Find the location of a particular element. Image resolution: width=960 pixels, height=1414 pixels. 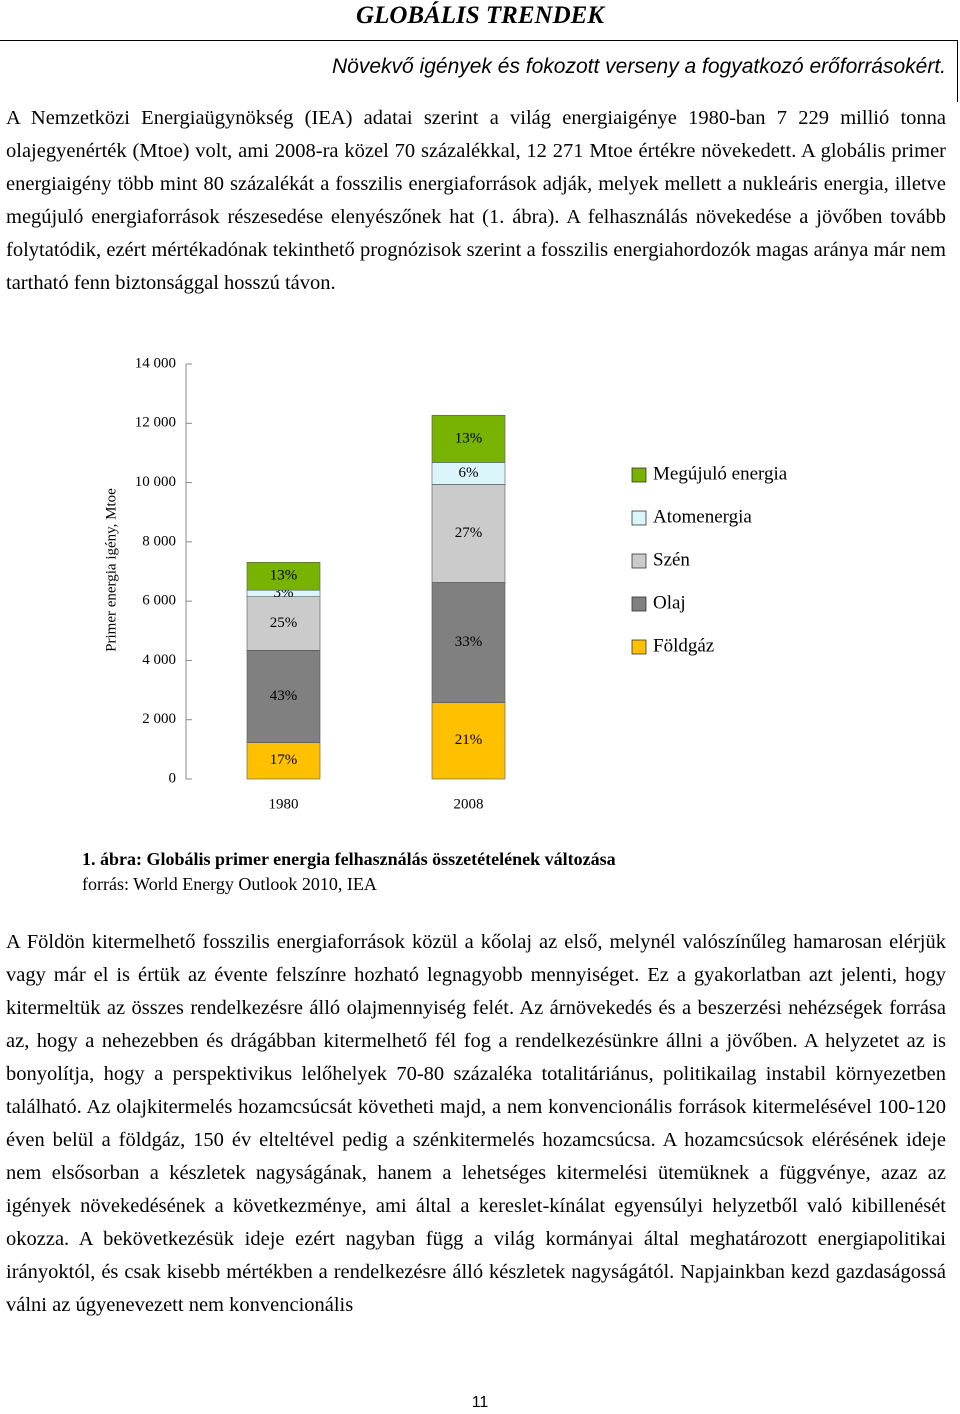

data-label: 33% is located at coordinates (469, 642).